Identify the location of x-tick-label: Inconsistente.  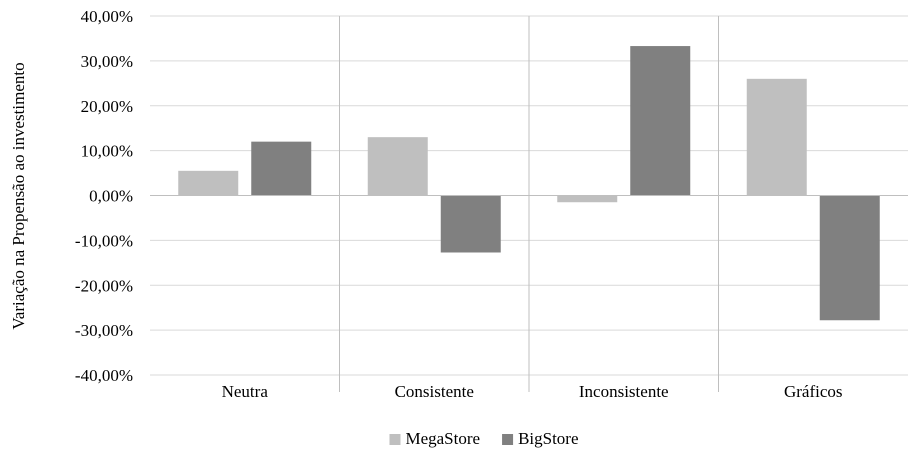
(624, 391).